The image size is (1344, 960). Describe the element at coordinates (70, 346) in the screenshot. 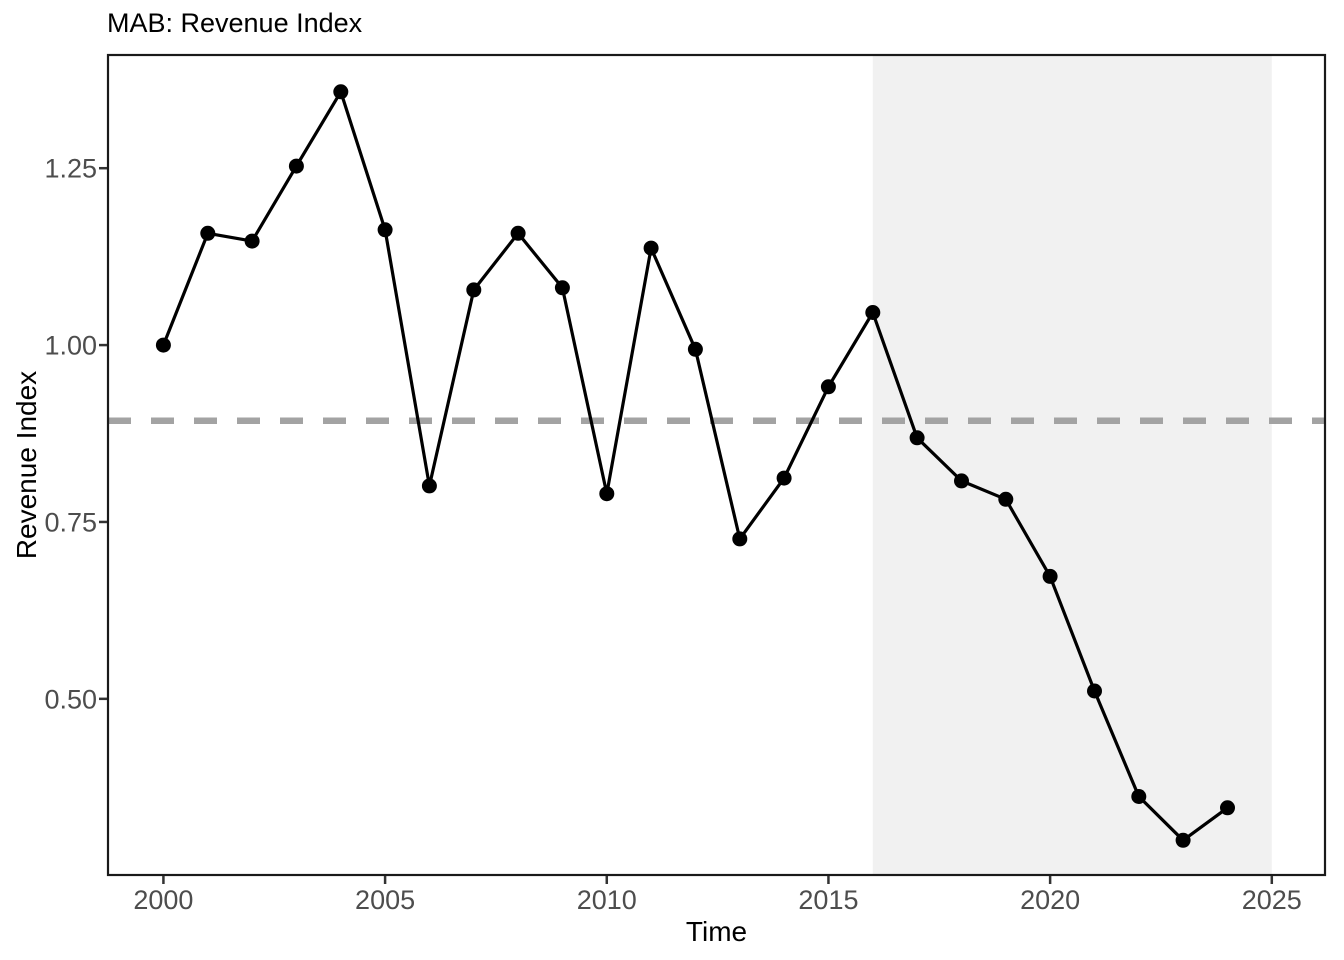

I see `y-axis-tick-label: 1.00` at that location.